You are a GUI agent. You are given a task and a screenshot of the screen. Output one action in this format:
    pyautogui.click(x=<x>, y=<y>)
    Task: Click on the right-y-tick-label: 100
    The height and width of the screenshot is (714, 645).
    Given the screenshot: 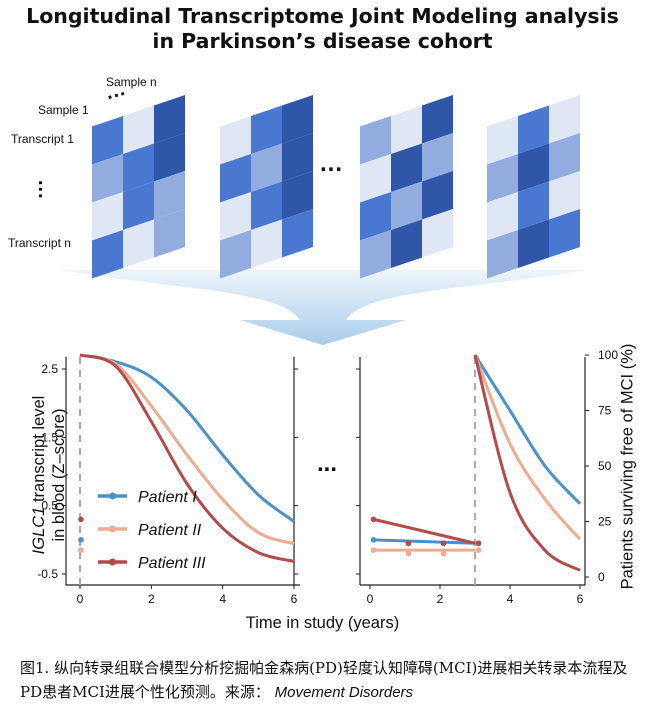 What is the action you would take?
    pyautogui.click(x=608, y=355)
    